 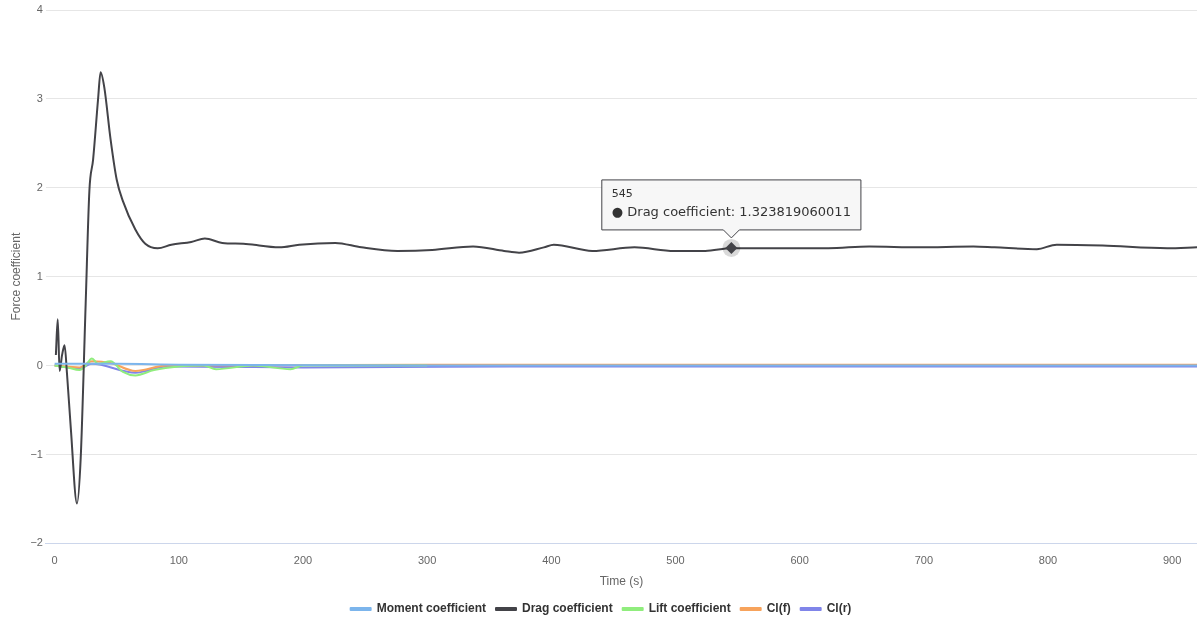 I want to click on x-tick-label: 200, so click(x=303, y=560).